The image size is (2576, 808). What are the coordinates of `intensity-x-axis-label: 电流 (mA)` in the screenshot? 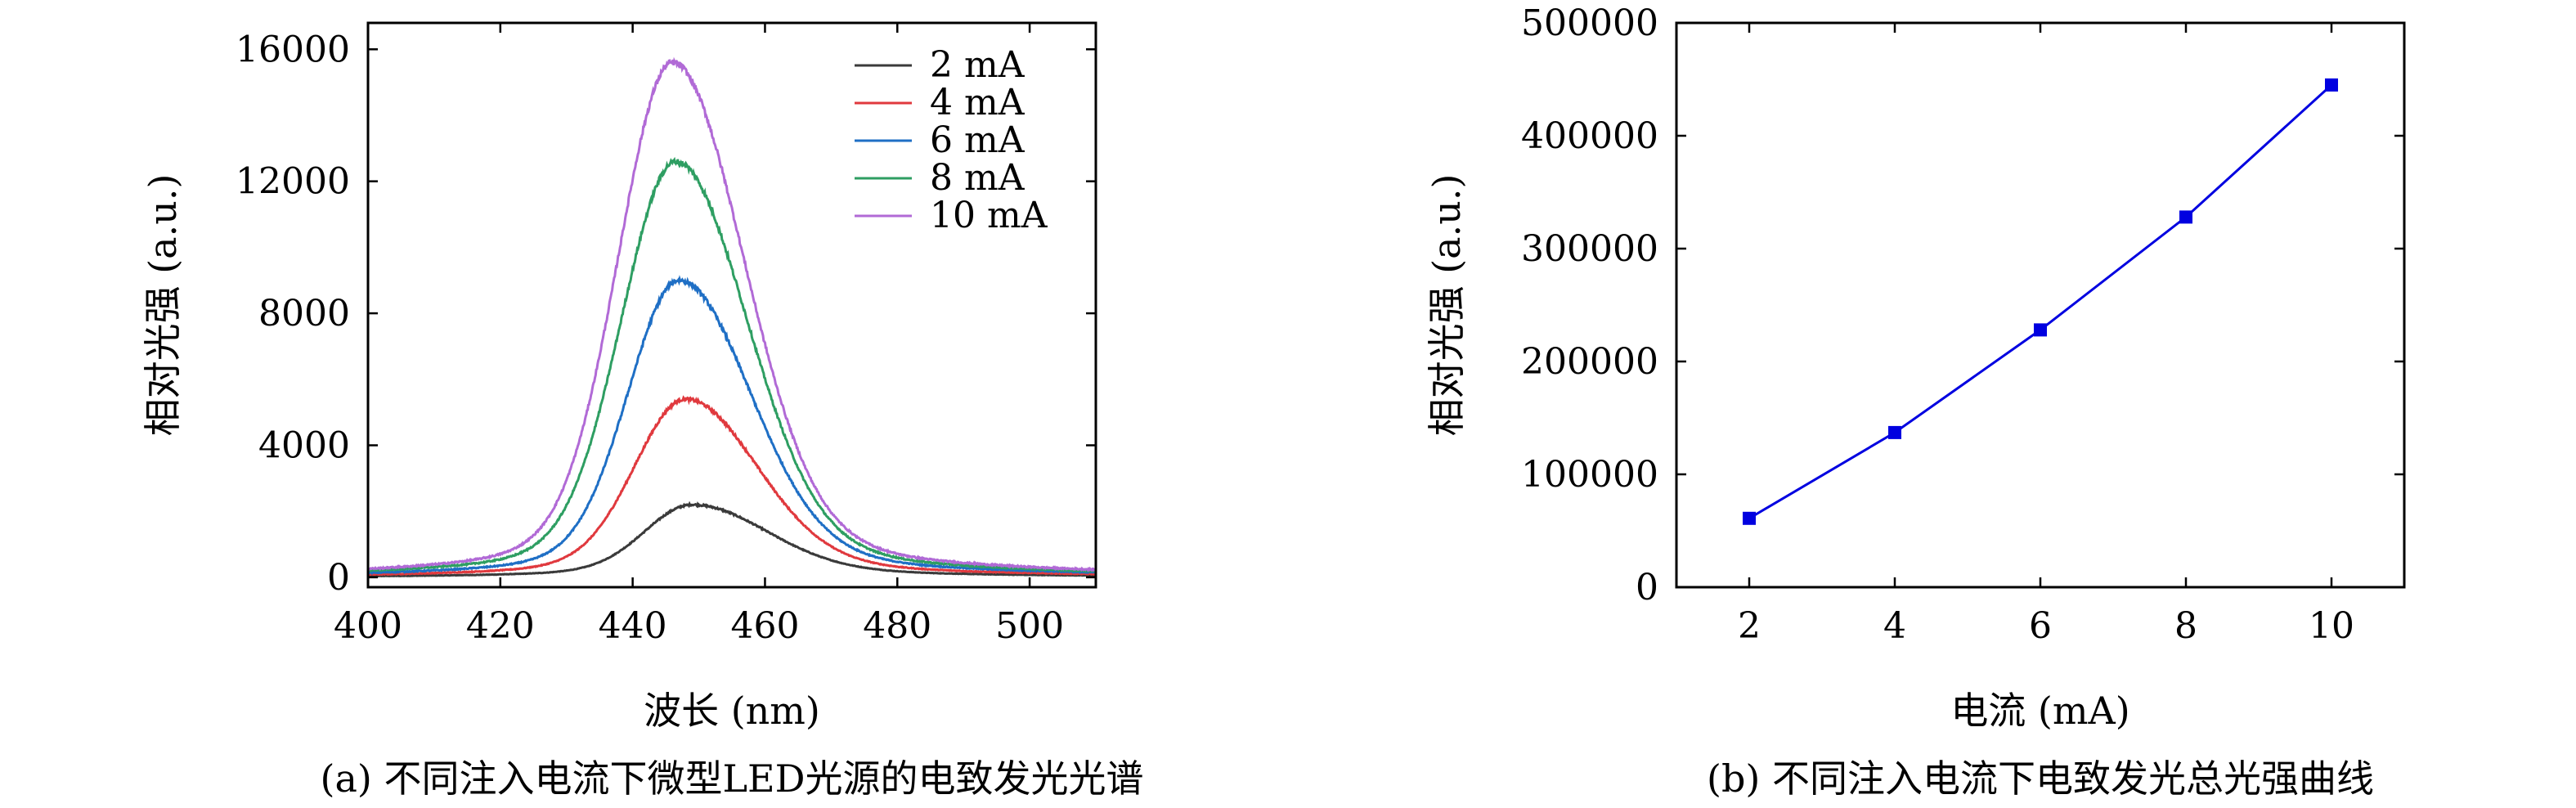 It's located at (2039, 711).